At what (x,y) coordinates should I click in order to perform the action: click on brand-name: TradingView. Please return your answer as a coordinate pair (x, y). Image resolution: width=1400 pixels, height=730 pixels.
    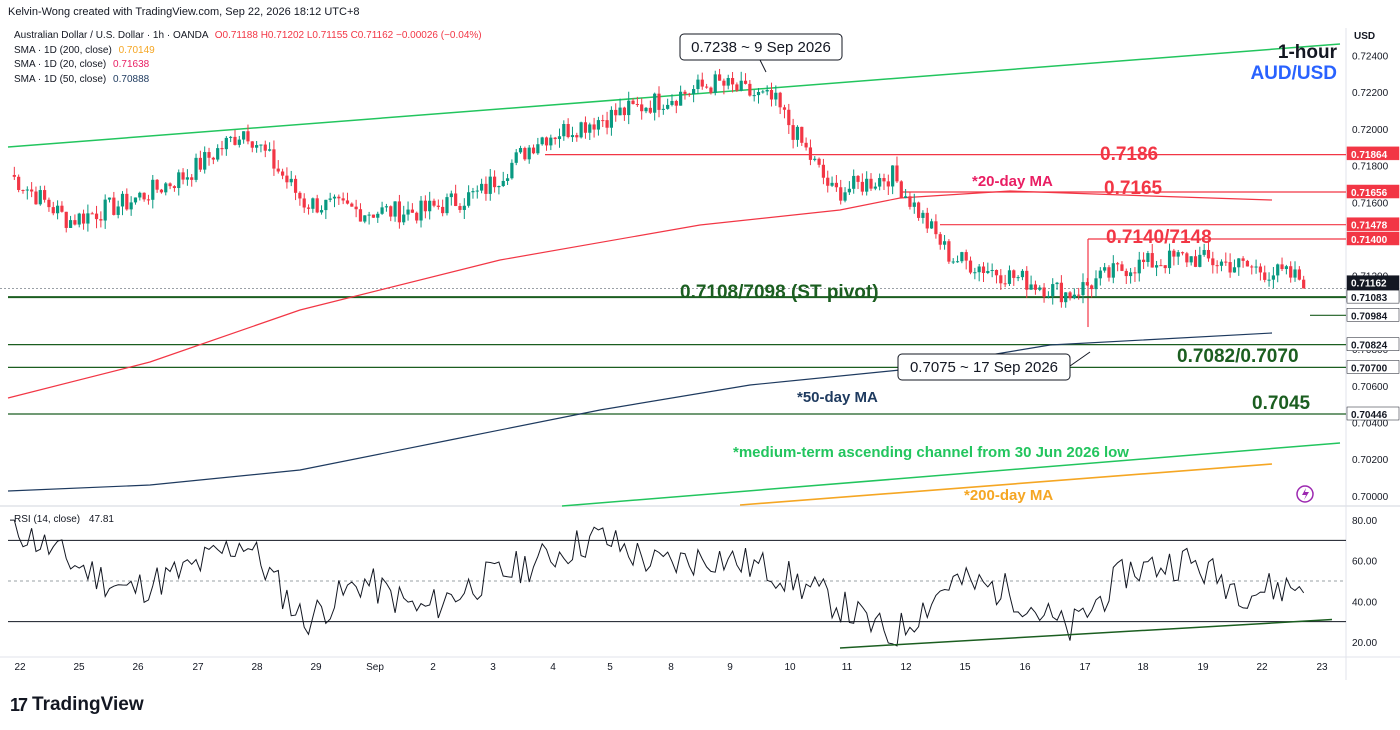
    Looking at the image, I should click on (88, 704).